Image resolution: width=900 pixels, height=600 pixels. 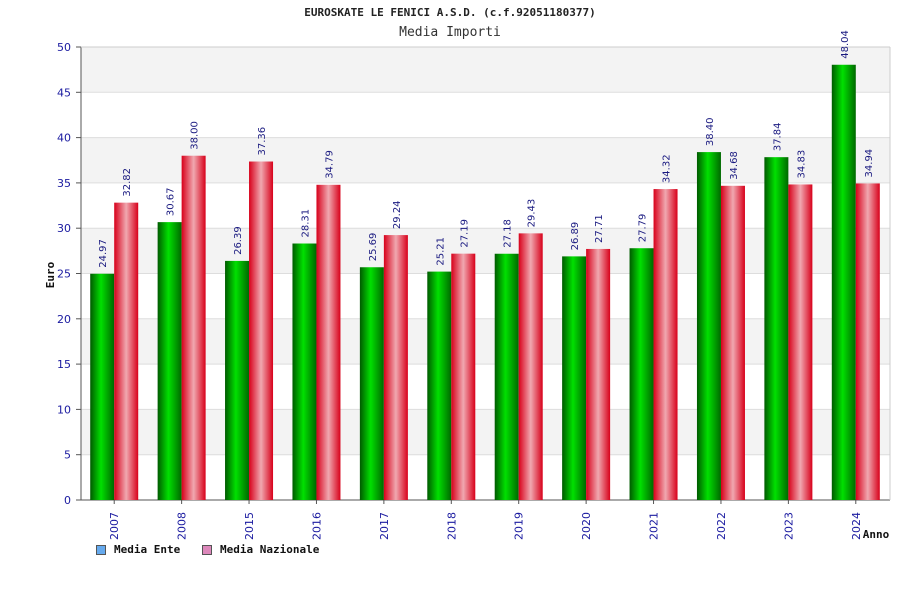 I want to click on data-label-media-ente-2021: 27.79, so click(x=643, y=228).